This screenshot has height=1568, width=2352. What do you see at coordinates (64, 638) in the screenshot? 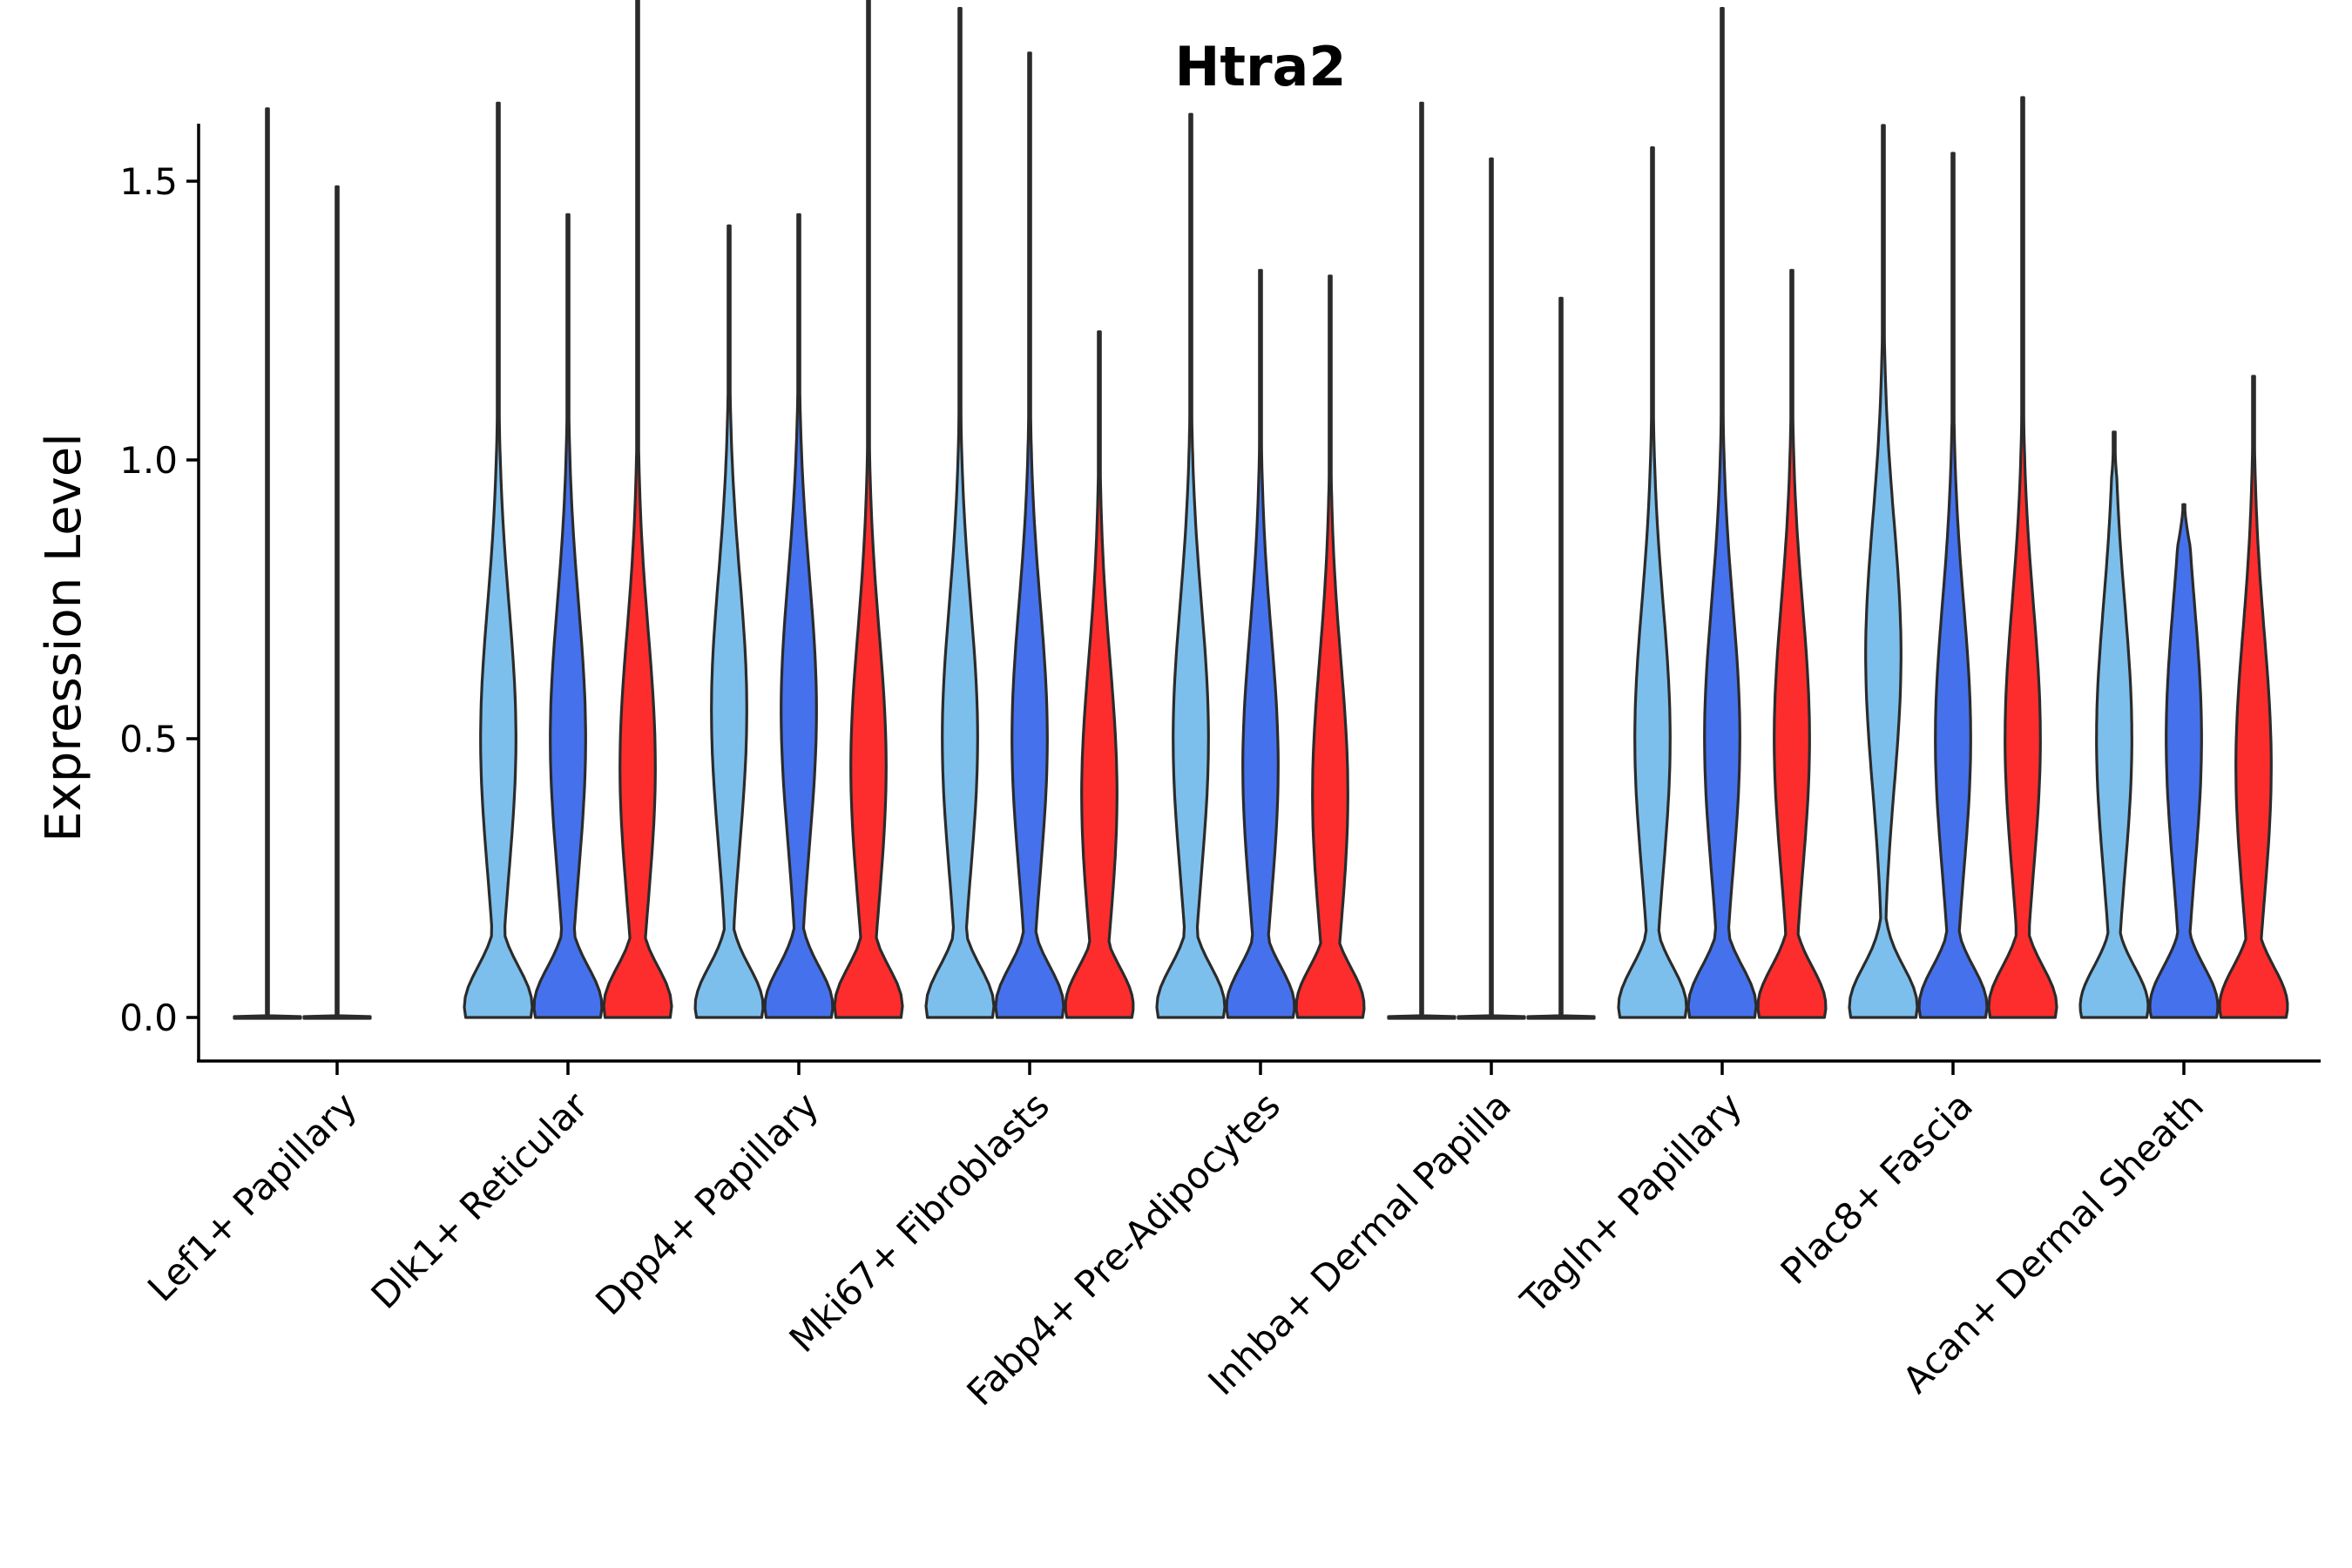
I see `y-axis-label: Expression Level` at bounding box center [64, 638].